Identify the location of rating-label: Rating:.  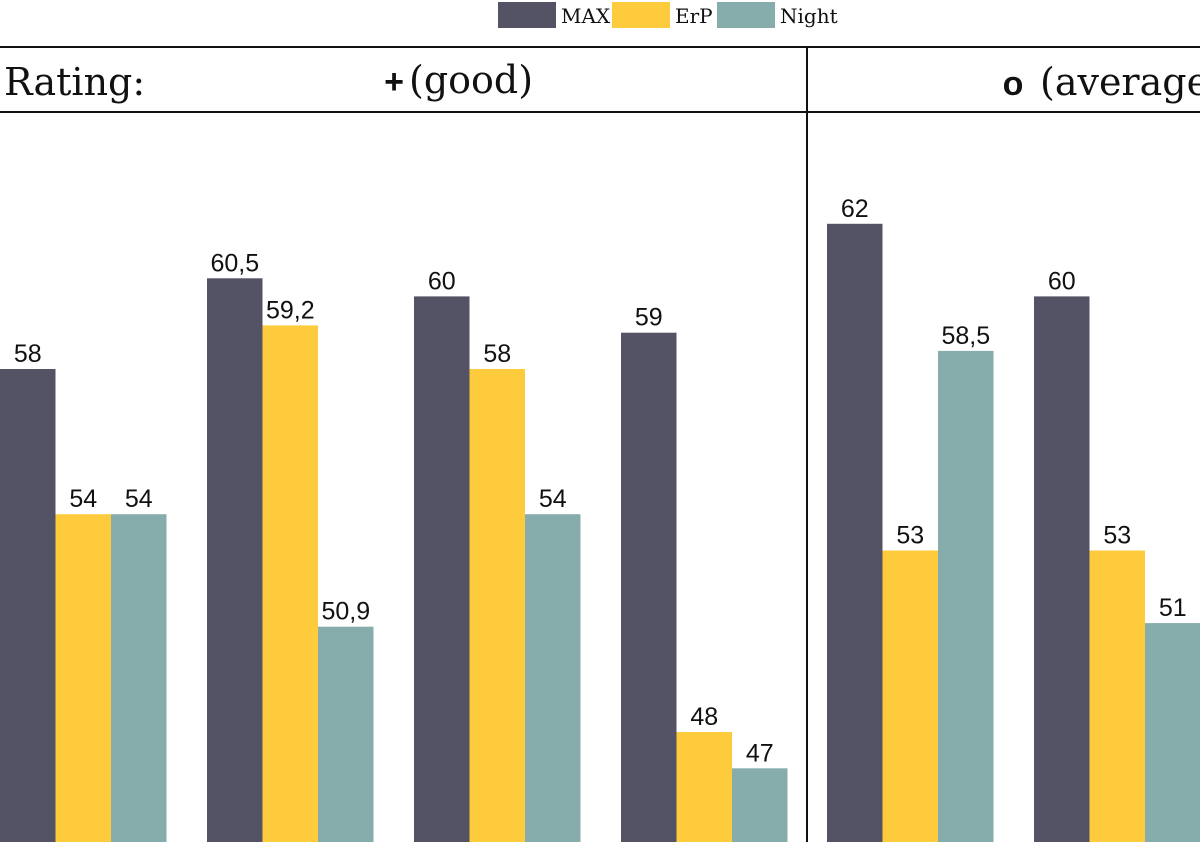
(74, 82).